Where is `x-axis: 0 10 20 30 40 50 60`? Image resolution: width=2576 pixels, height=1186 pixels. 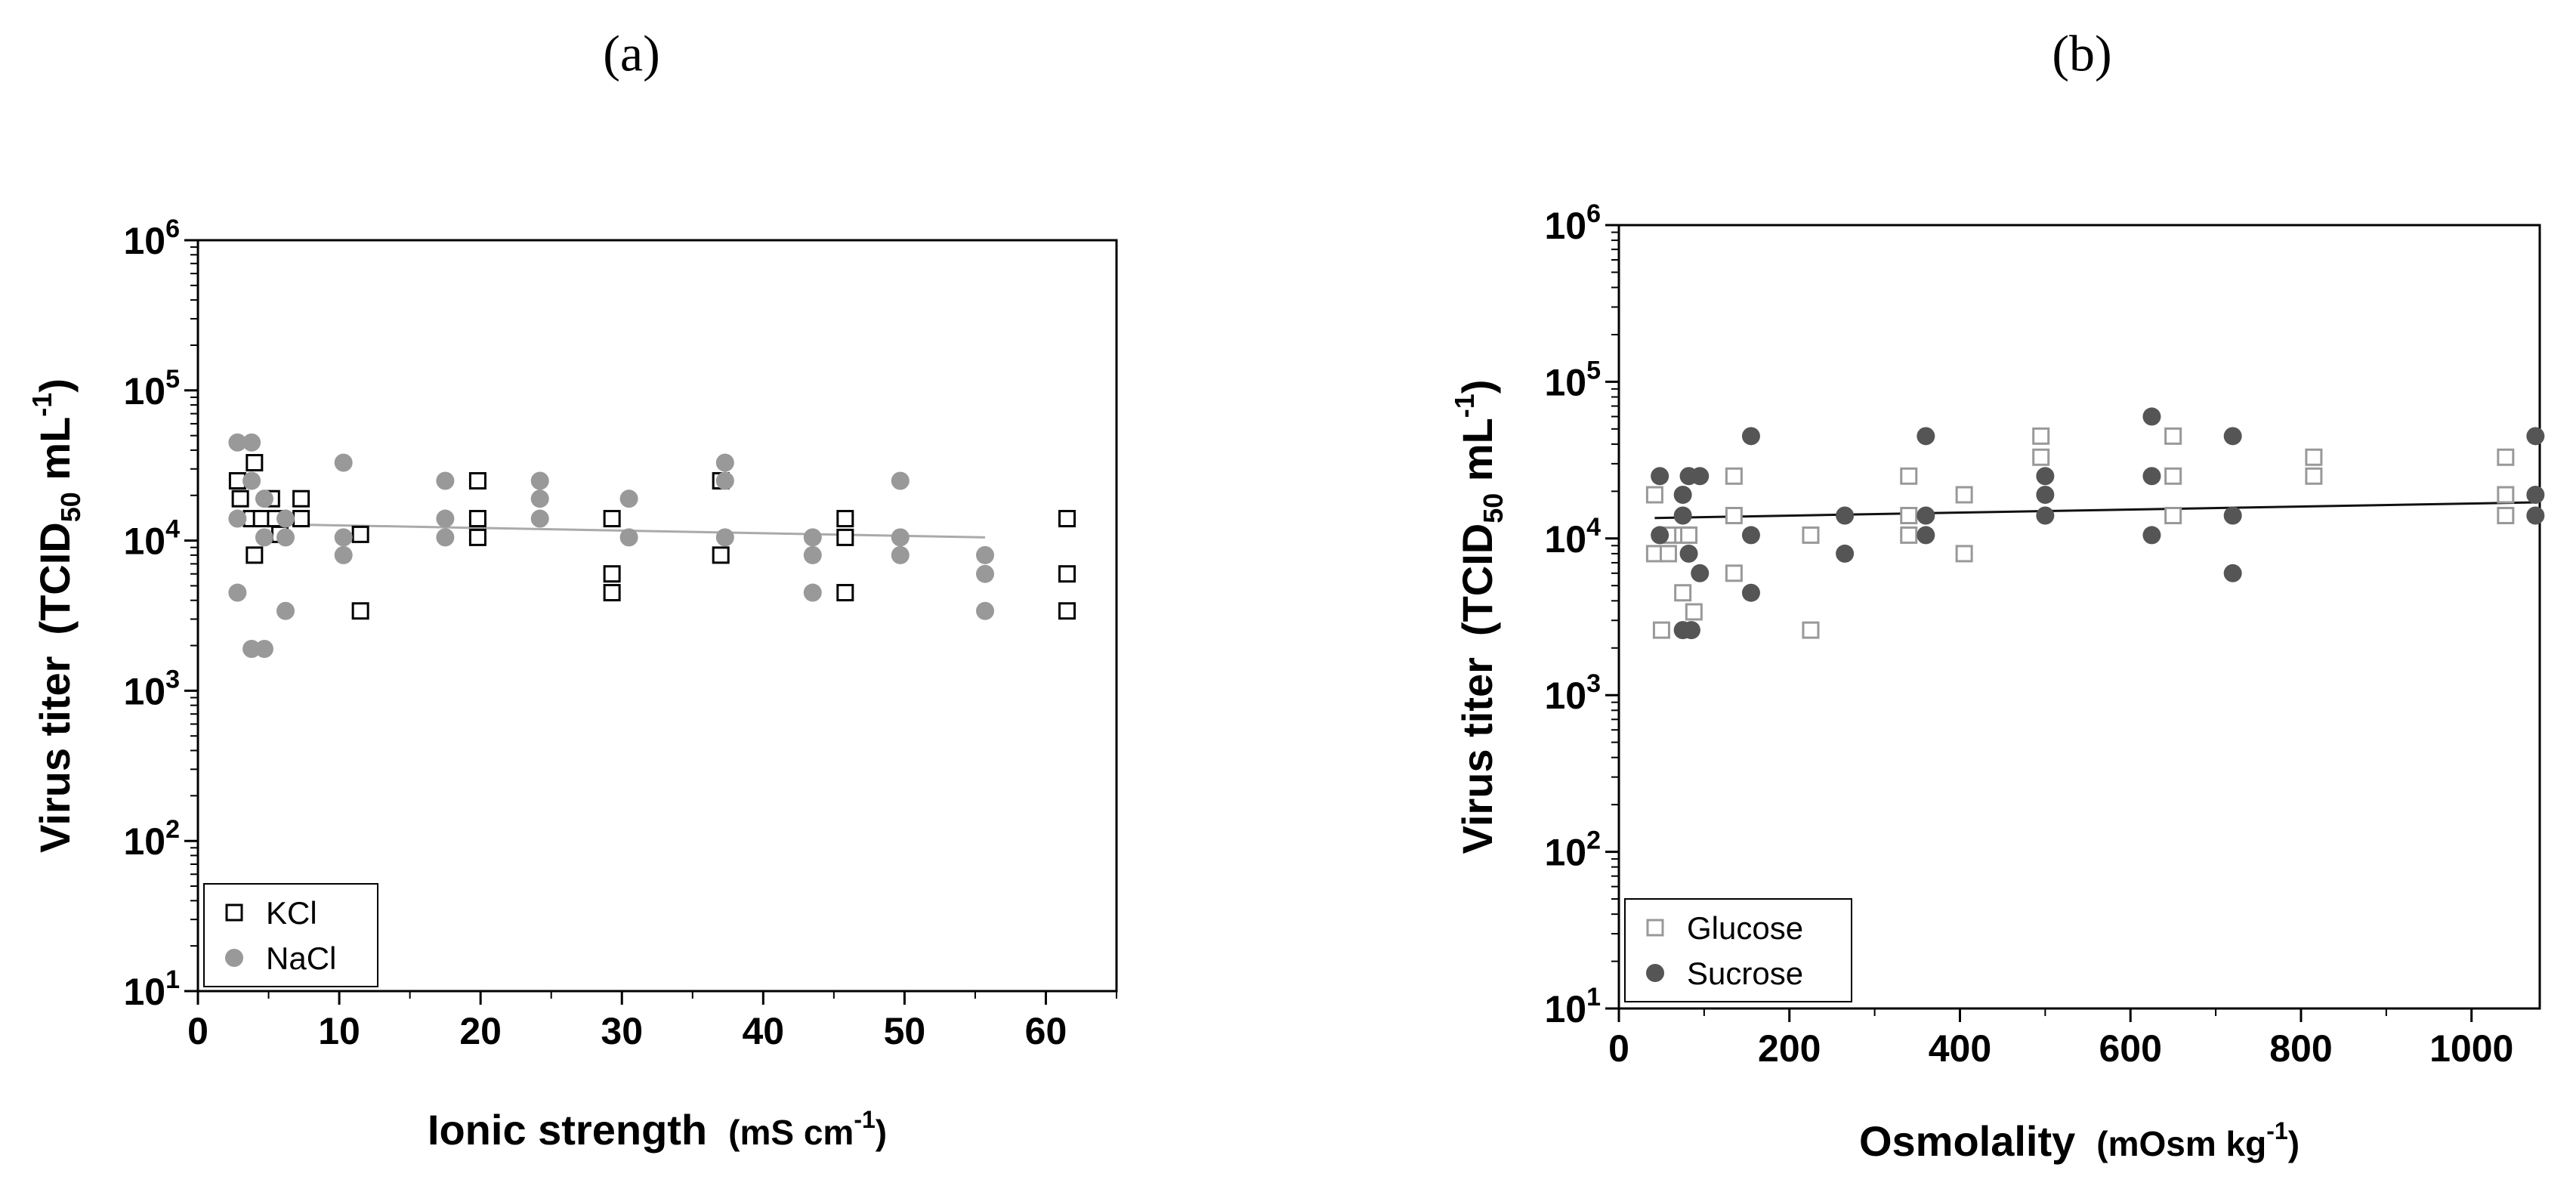 x-axis: 0 10 20 30 40 50 60 is located at coordinates (652, 1022).